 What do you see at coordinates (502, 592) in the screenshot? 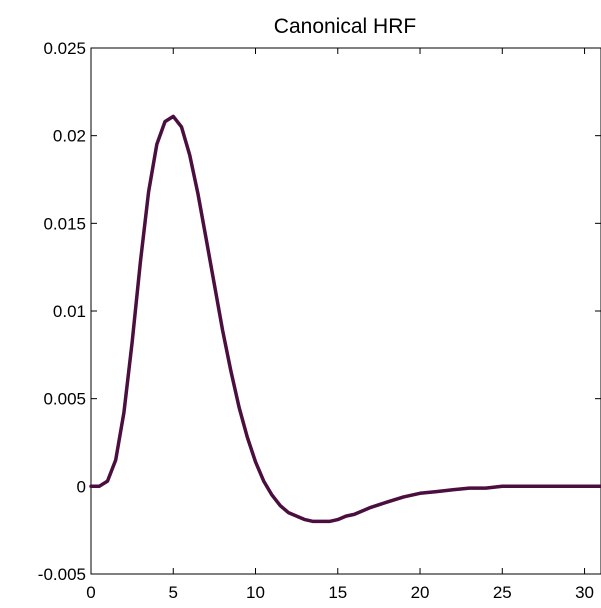
I see `x-tick-label: 25` at bounding box center [502, 592].